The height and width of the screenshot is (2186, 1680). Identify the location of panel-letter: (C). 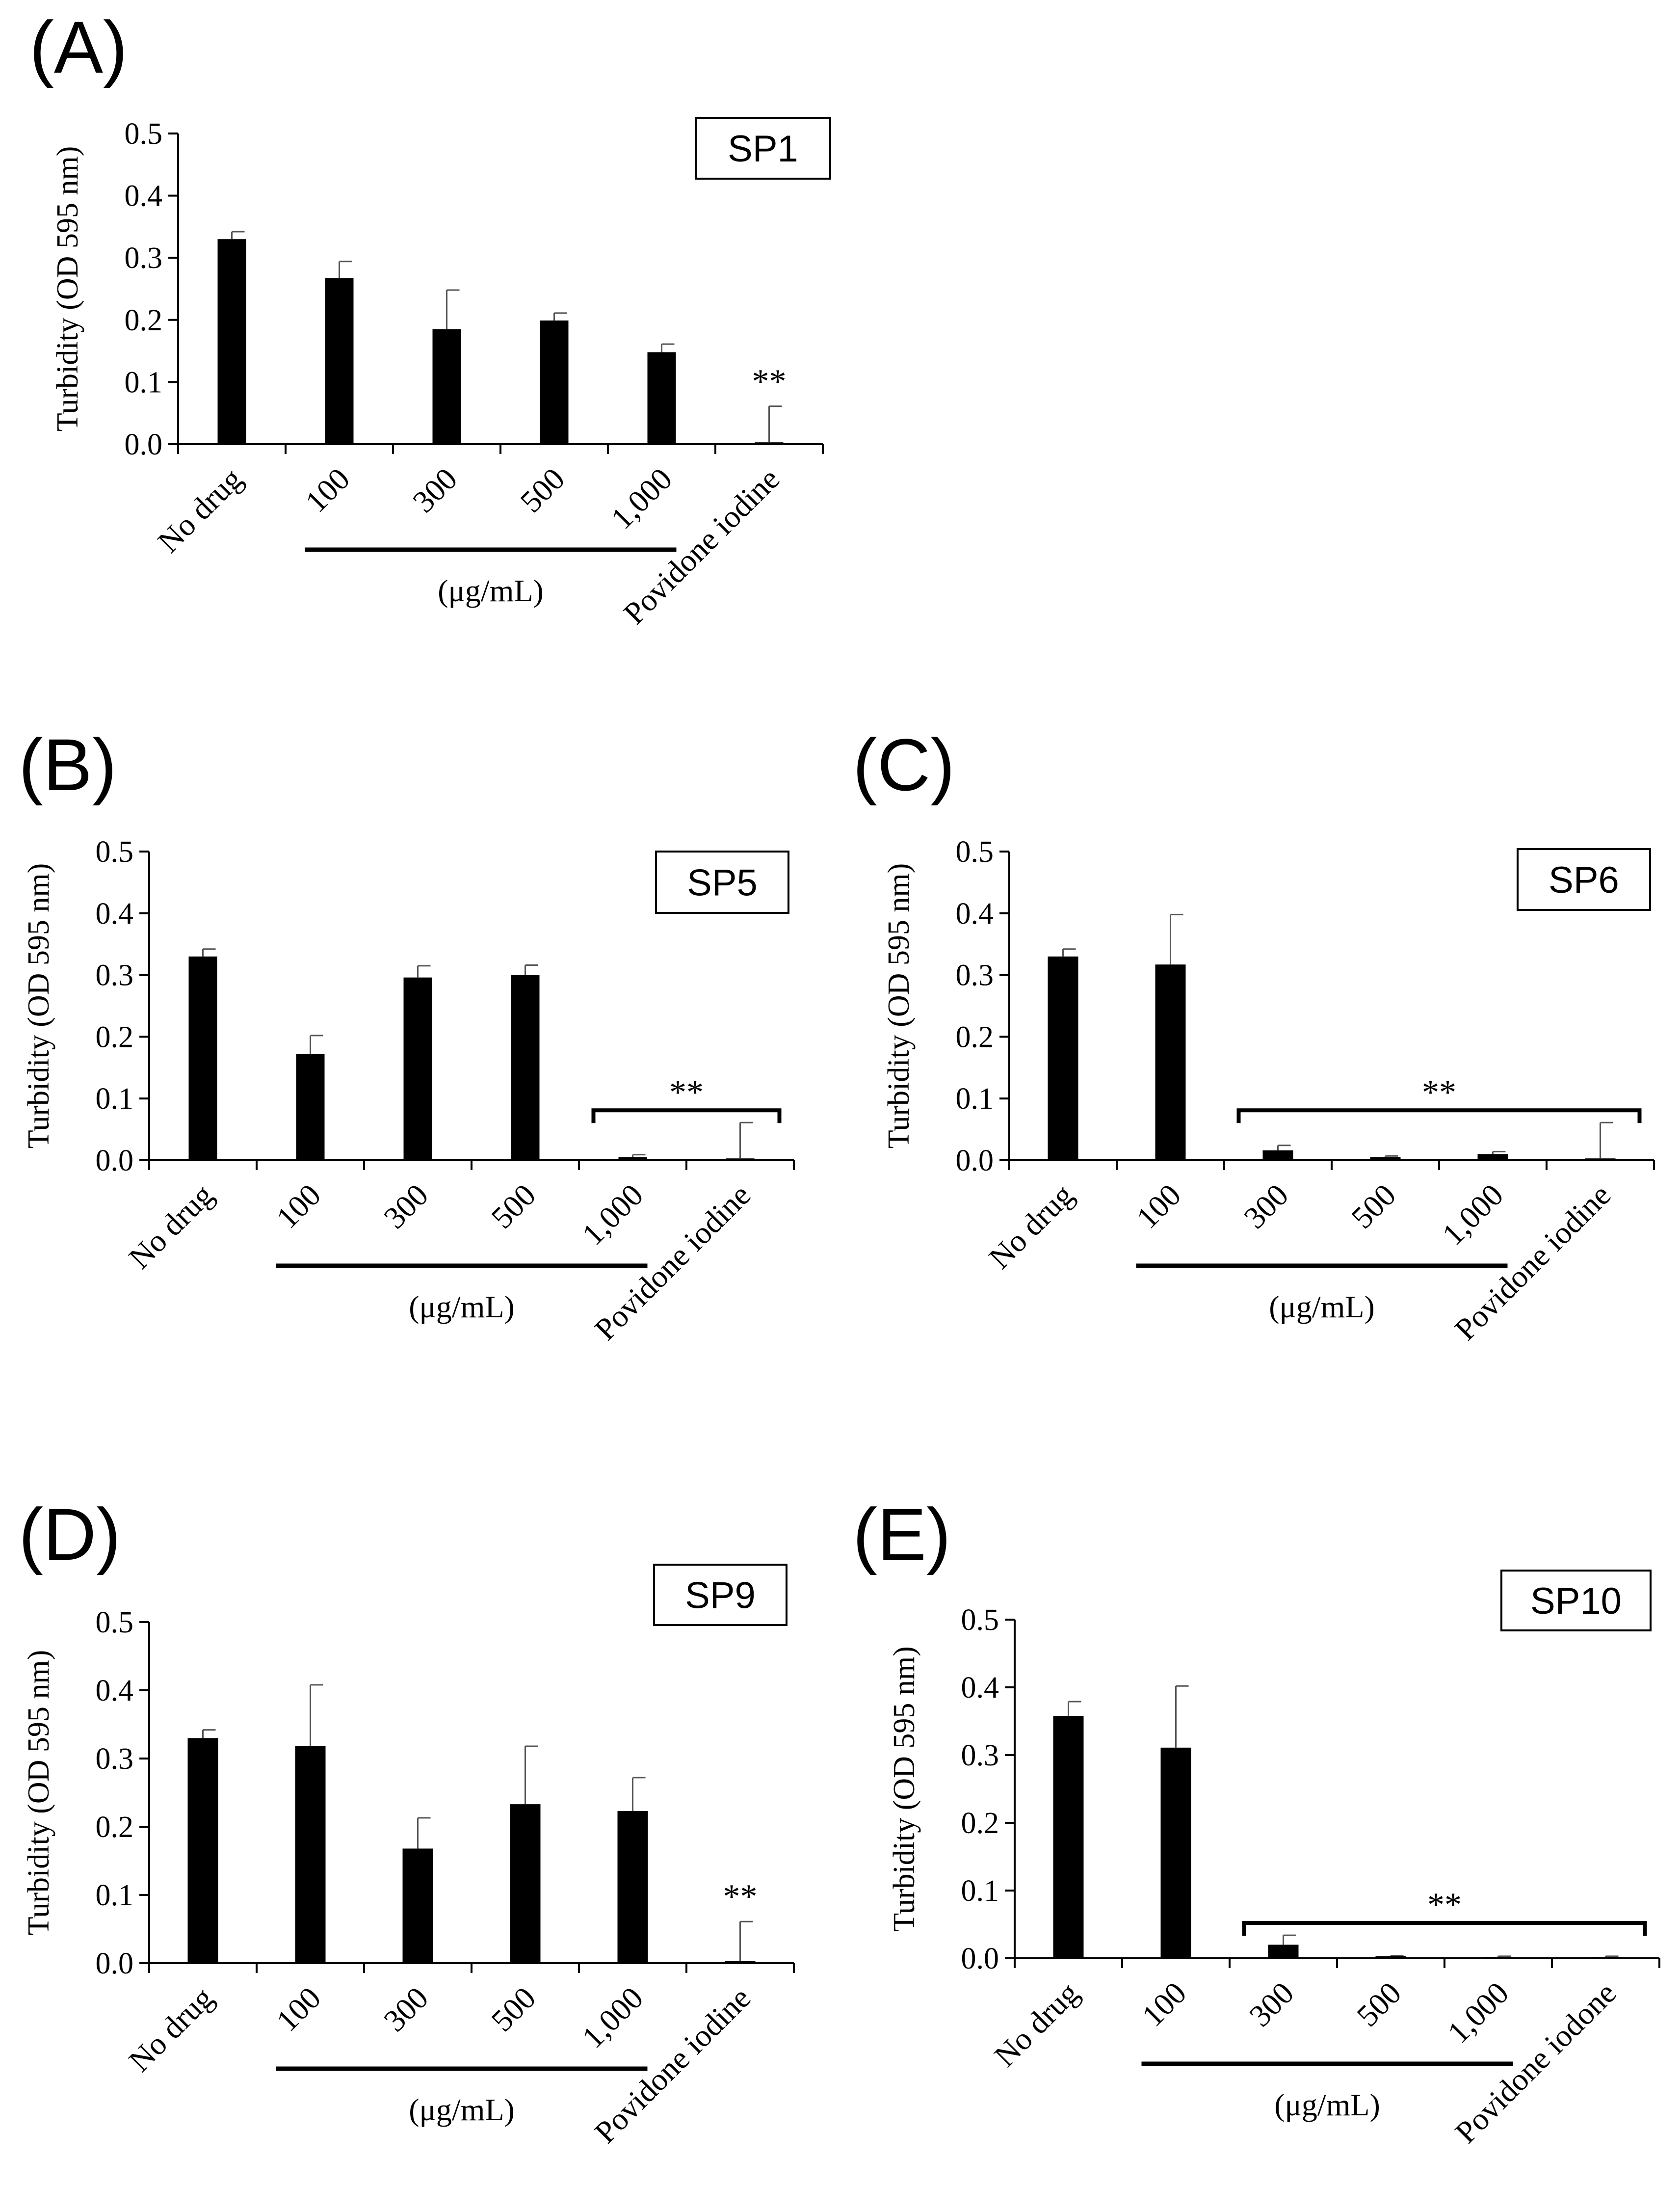
(904, 764).